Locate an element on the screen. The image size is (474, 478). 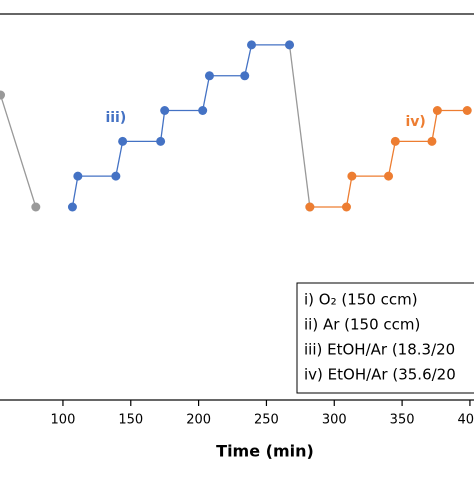
annotation: iv) is located at coordinates (416, 122).